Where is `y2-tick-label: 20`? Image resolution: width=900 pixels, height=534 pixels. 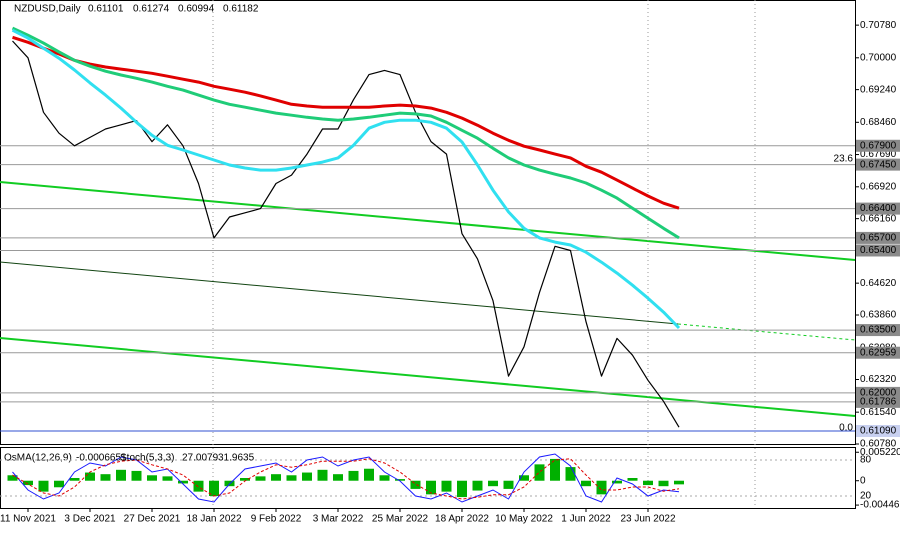
y2-tick-label: 20 is located at coordinates (866, 496).